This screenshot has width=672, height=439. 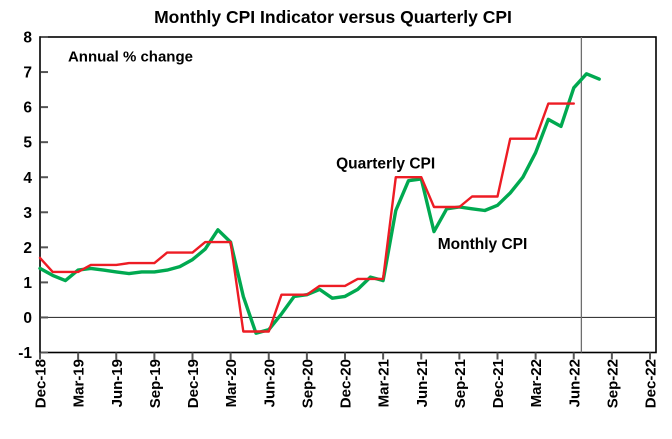 What do you see at coordinates (27, 318) in the screenshot?
I see `y-tick-label: 0` at bounding box center [27, 318].